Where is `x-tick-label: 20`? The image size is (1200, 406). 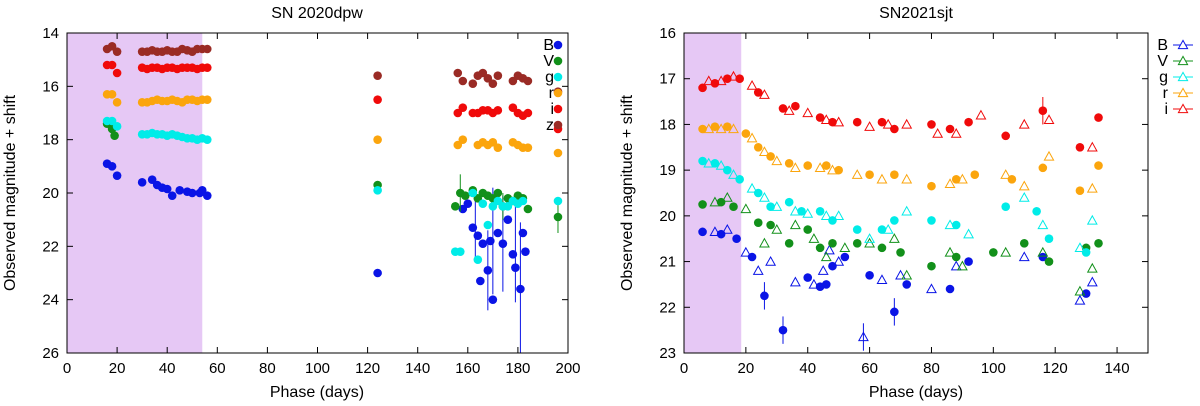
x-tick-label: 20 is located at coordinates (746, 368).